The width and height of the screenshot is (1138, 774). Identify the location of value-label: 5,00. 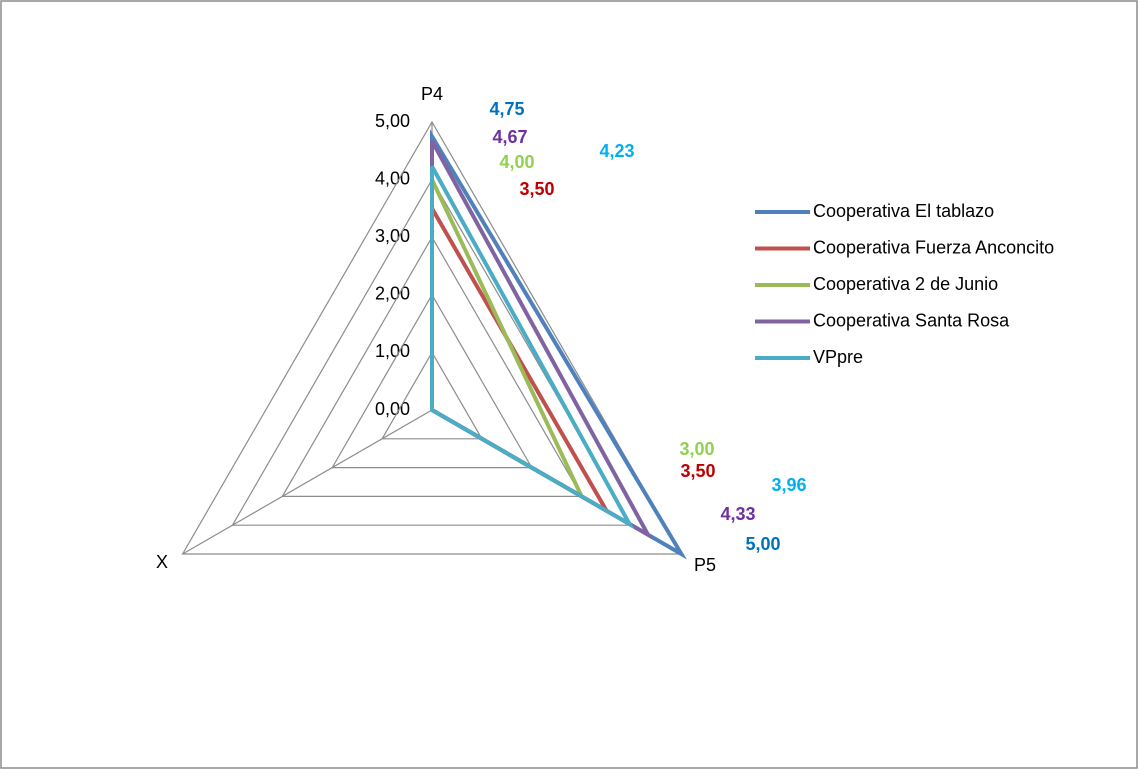
(762, 544).